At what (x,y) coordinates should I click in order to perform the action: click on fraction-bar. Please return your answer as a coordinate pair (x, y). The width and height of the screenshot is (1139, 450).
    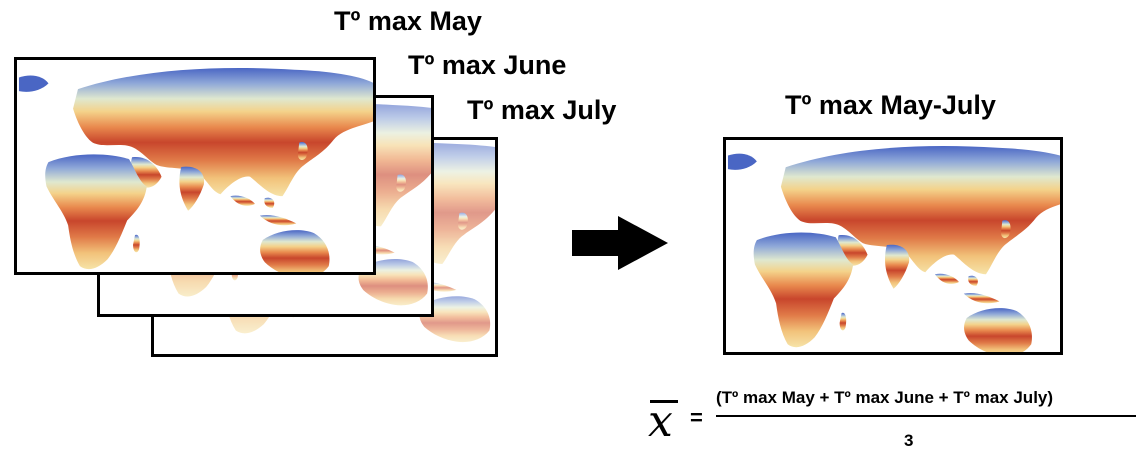
    Looking at the image, I should click on (926, 416).